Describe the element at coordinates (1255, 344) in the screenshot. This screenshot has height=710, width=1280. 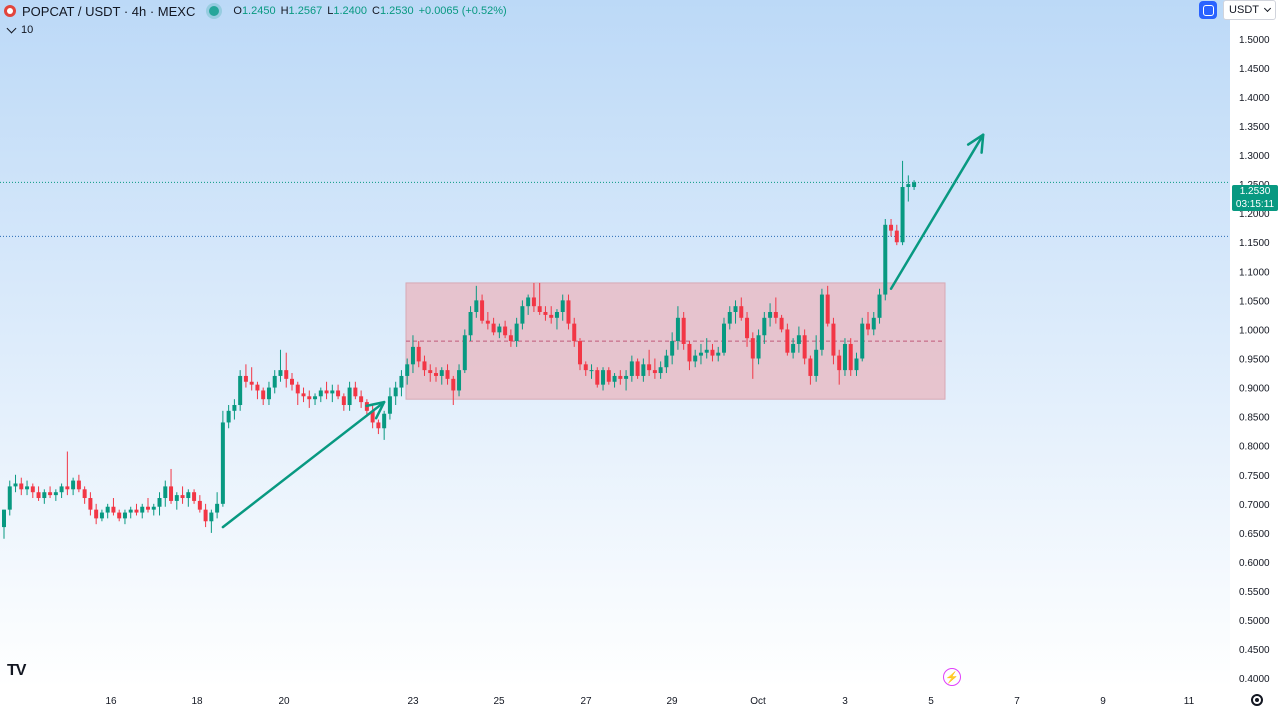
I see `price-axis-background` at that location.